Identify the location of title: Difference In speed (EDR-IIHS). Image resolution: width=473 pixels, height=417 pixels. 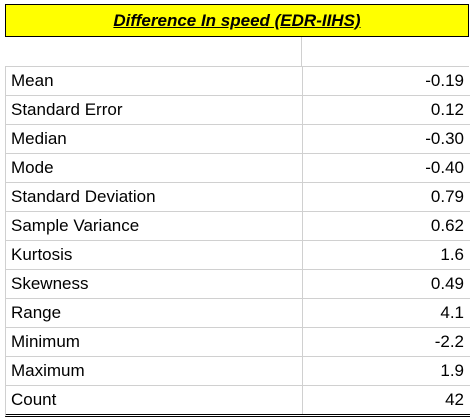
(237, 20).